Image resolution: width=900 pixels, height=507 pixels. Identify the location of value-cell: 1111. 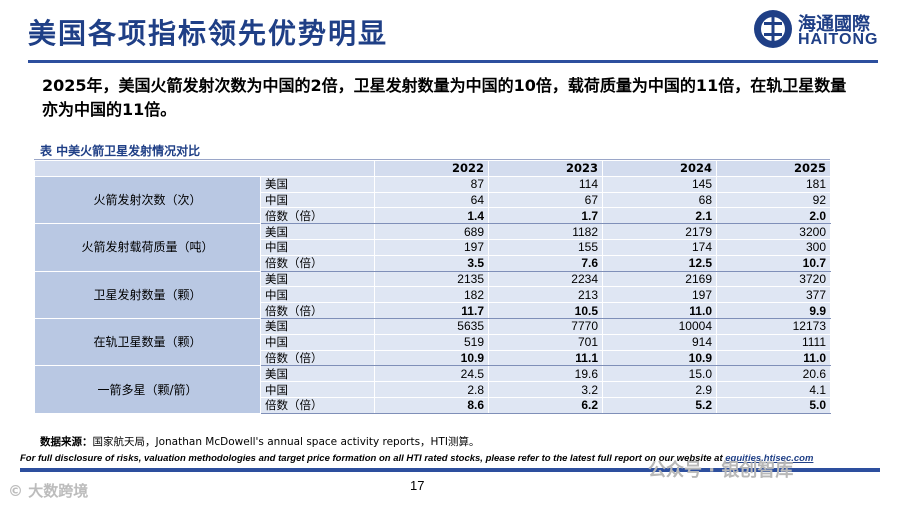
(773, 342).